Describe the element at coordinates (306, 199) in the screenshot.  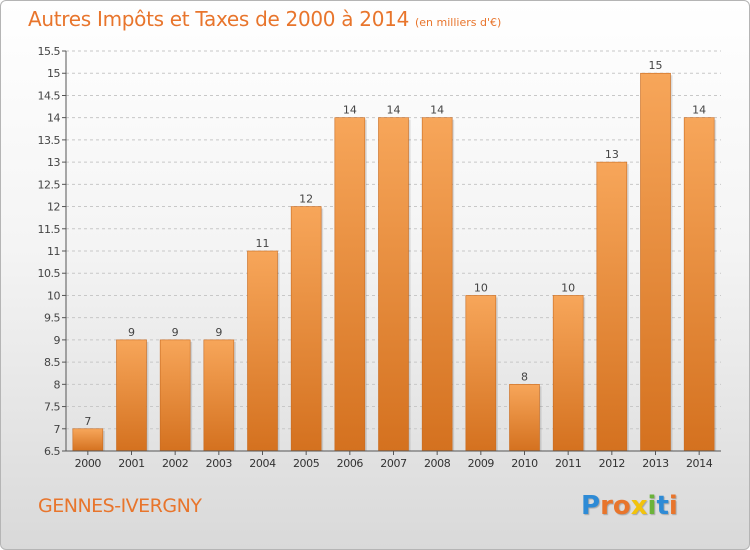
I see `data-label: 12` at that location.